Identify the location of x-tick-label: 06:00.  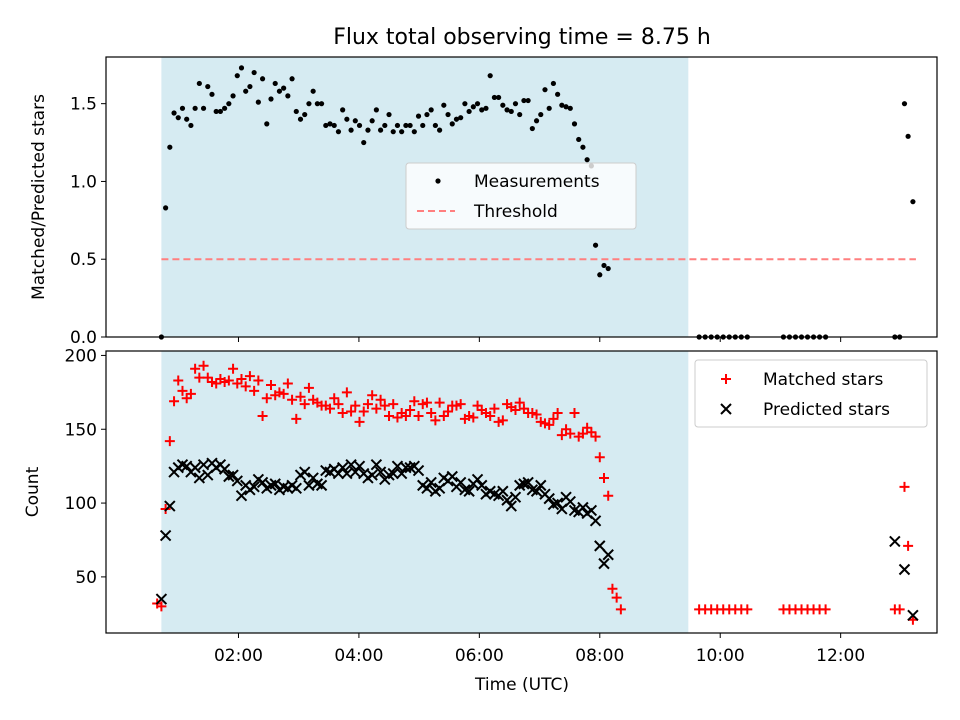
(479, 656).